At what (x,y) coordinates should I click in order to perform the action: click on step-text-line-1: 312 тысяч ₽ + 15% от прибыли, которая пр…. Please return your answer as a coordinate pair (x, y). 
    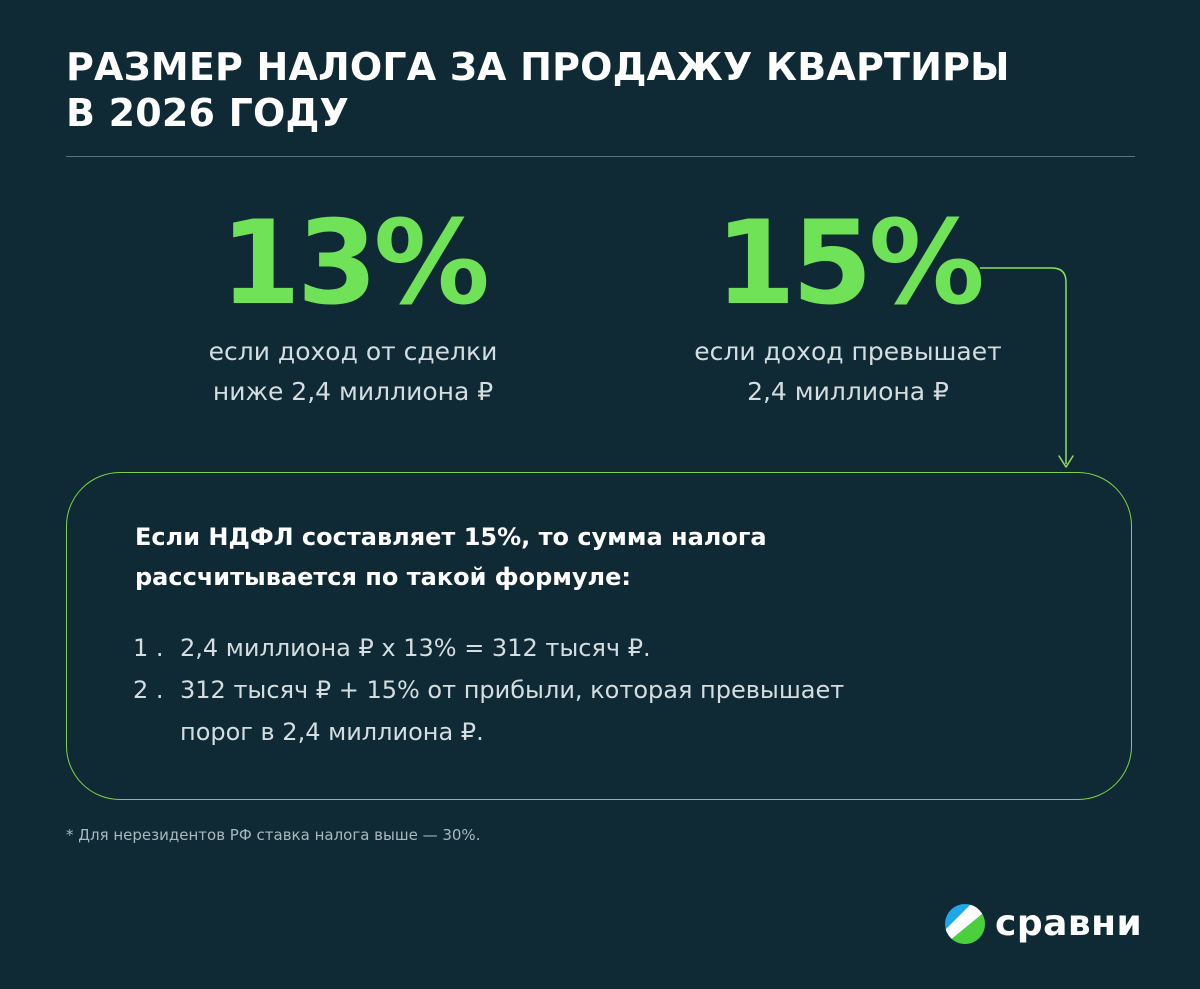
    Looking at the image, I should click on (512, 690).